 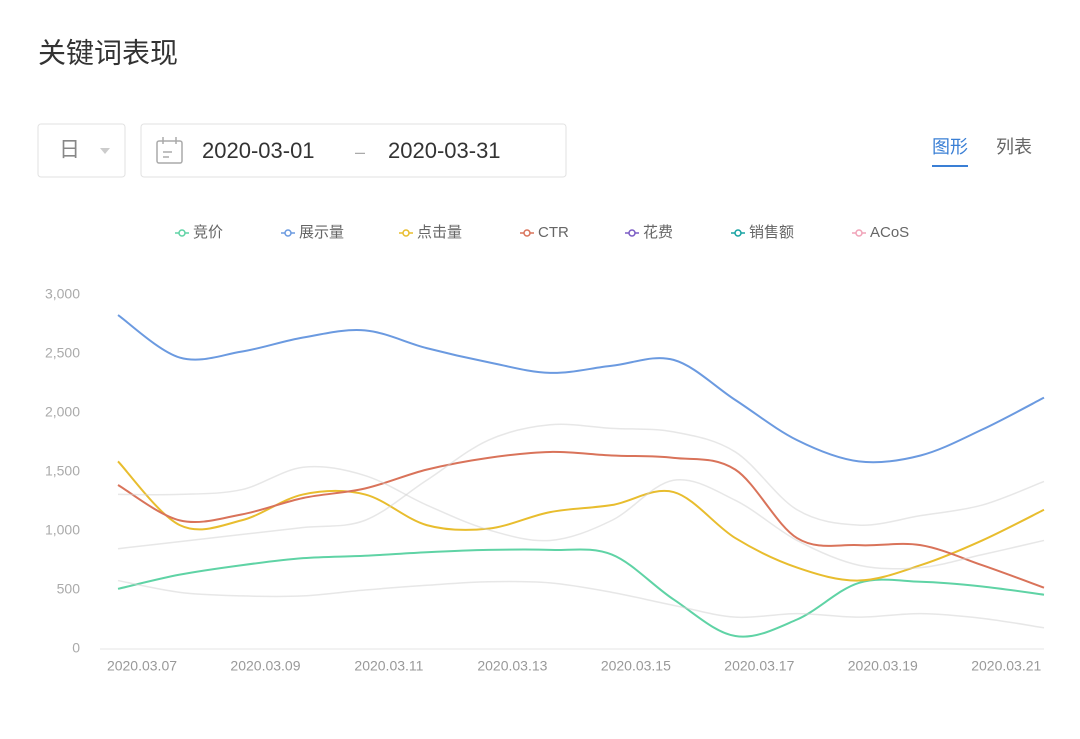 I want to click on y-tick-label: 3,000, so click(x=62, y=294).